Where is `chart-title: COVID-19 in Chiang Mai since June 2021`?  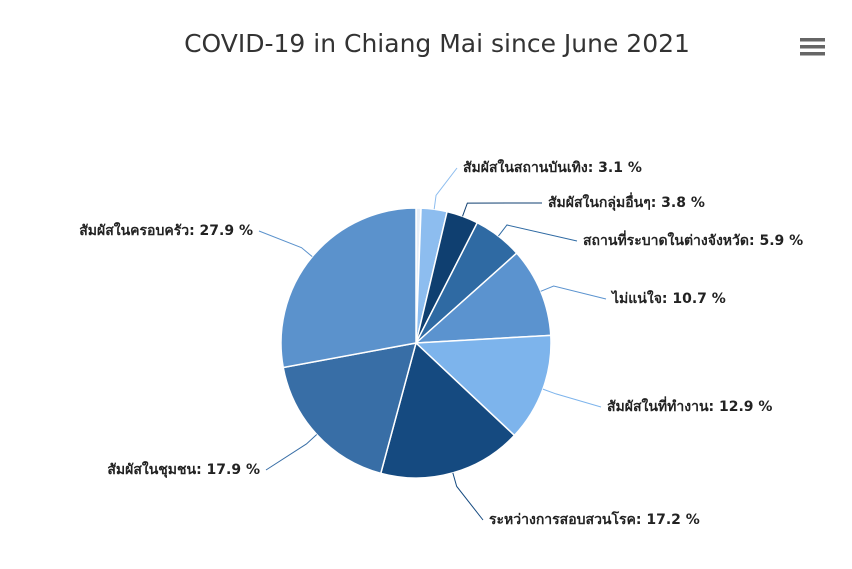
chart-title: COVID-19 in Chiang Mai since June 2021 is located at coordinates (437, 43).